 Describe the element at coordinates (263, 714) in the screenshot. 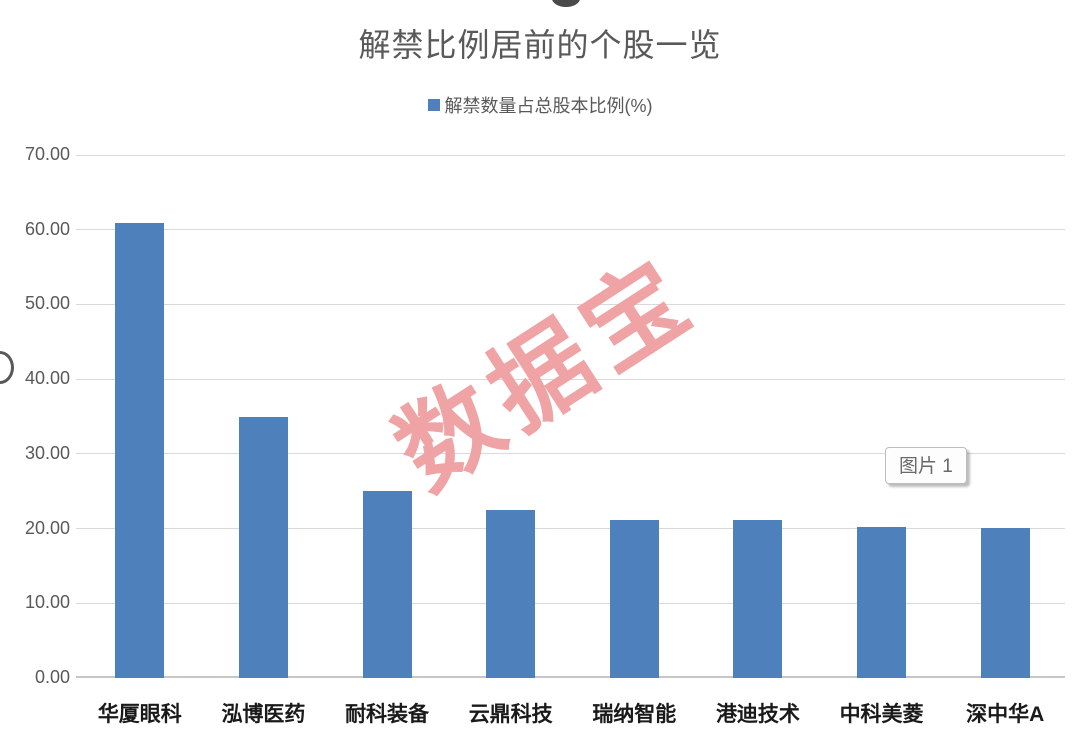

I see `x-axis-category-label: 泓博医药` at that location.